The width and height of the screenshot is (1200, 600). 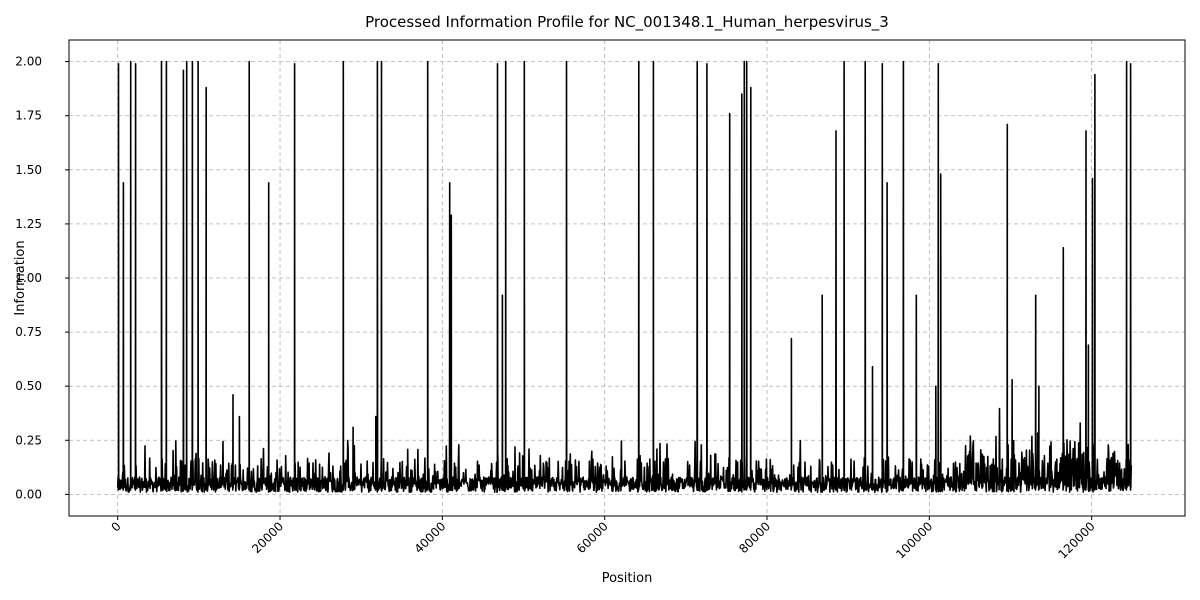 What do you see at coordinates (1076, 540) in the screenshot?
I see `x-tick-label: 120000` at bounding box center [1076, 540].